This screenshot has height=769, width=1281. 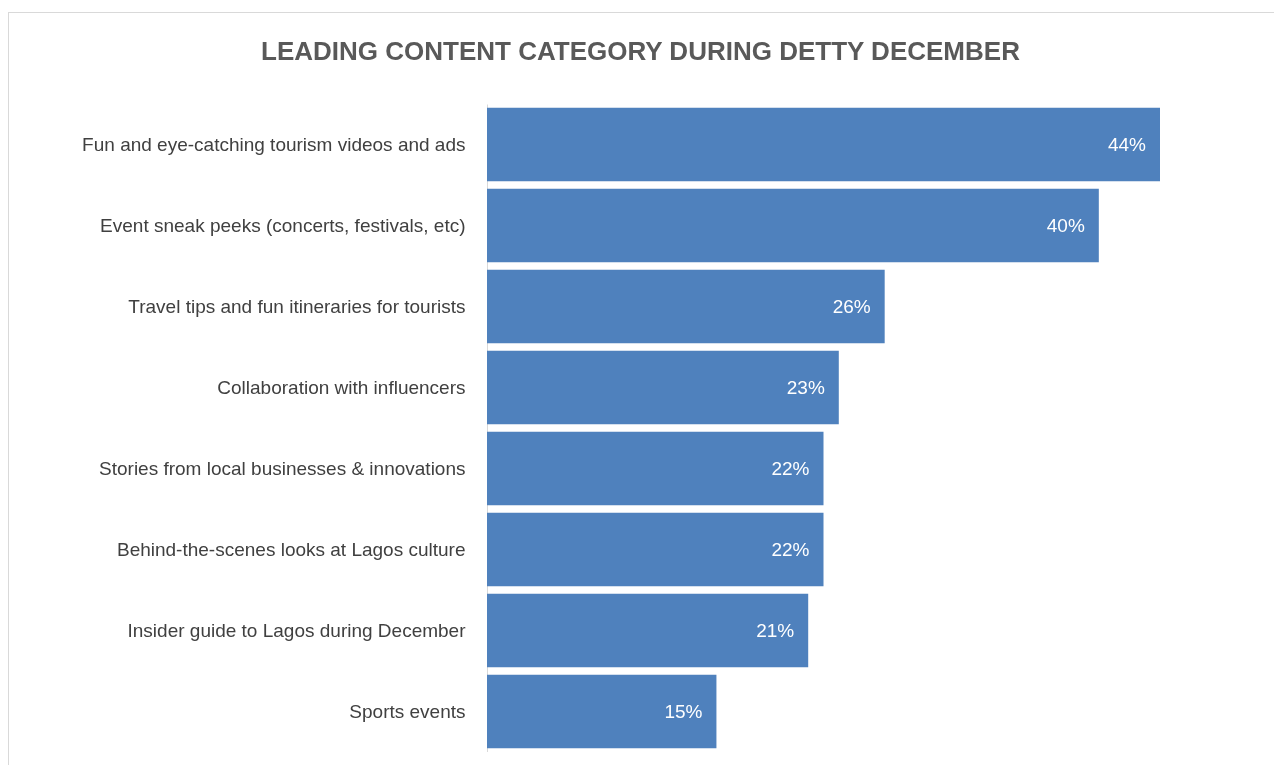 I want to click on y-tick-label: Event sneak peeks (concerts, festivals, etc), so click(x=283, y=225).